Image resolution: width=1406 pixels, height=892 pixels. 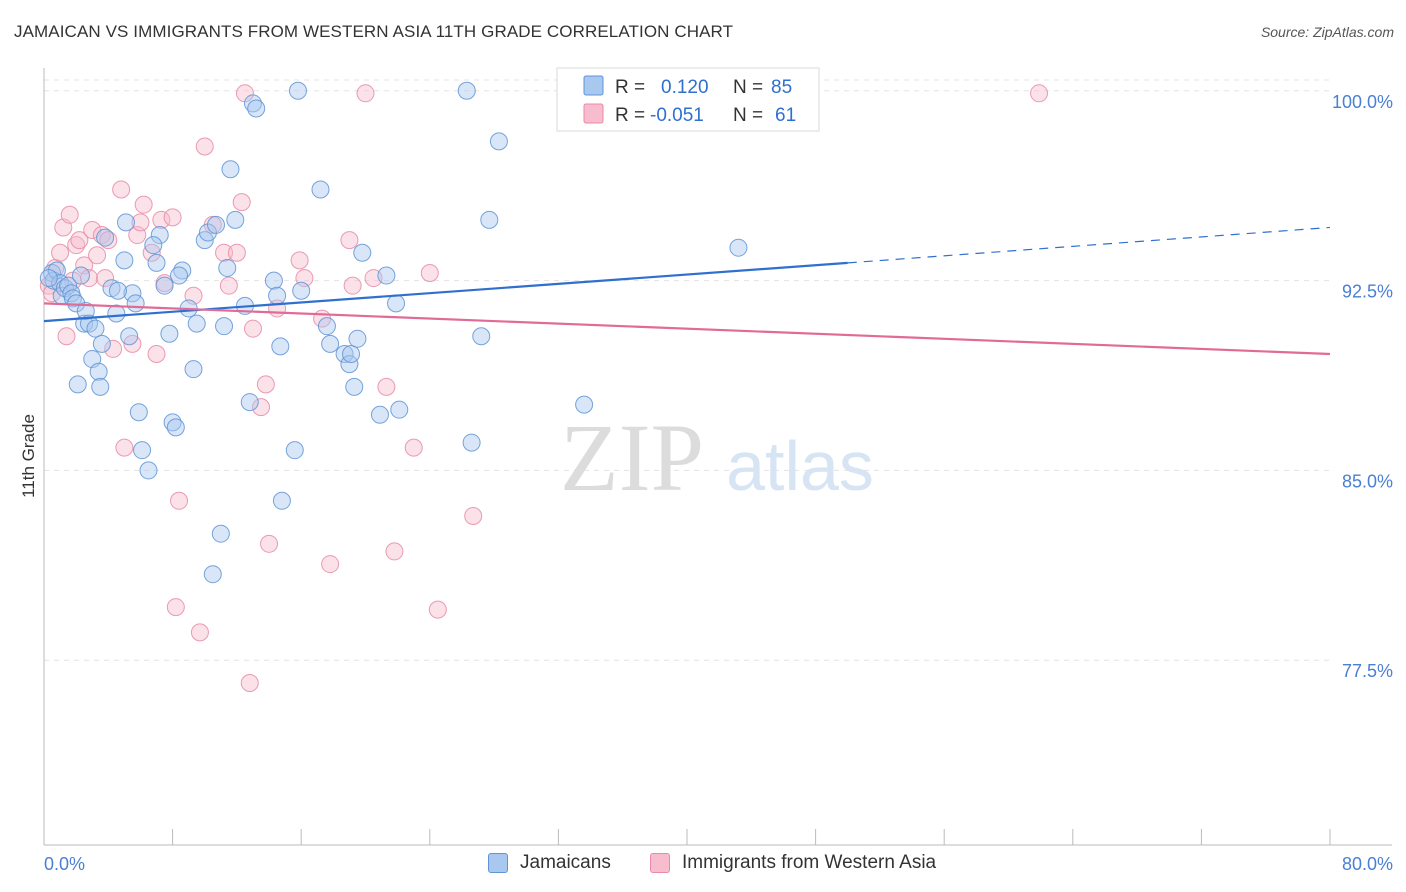 I want to click on legend-item-immigrants: Immigrants from Western Asia, so click(x=793, y=863).